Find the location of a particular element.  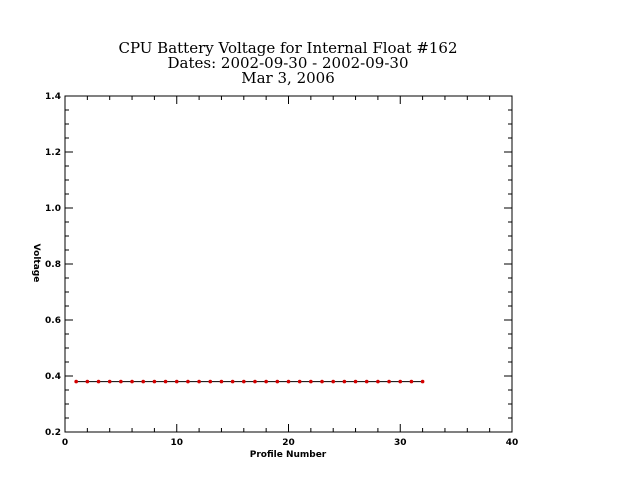

title-line-3: Mar 3, 2006 is located at coordinates (288, 78).